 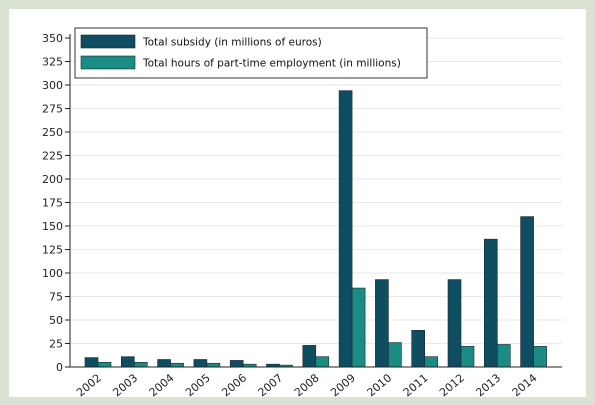 I want to click on bar-hours-2011, so click(x=431, y=362).